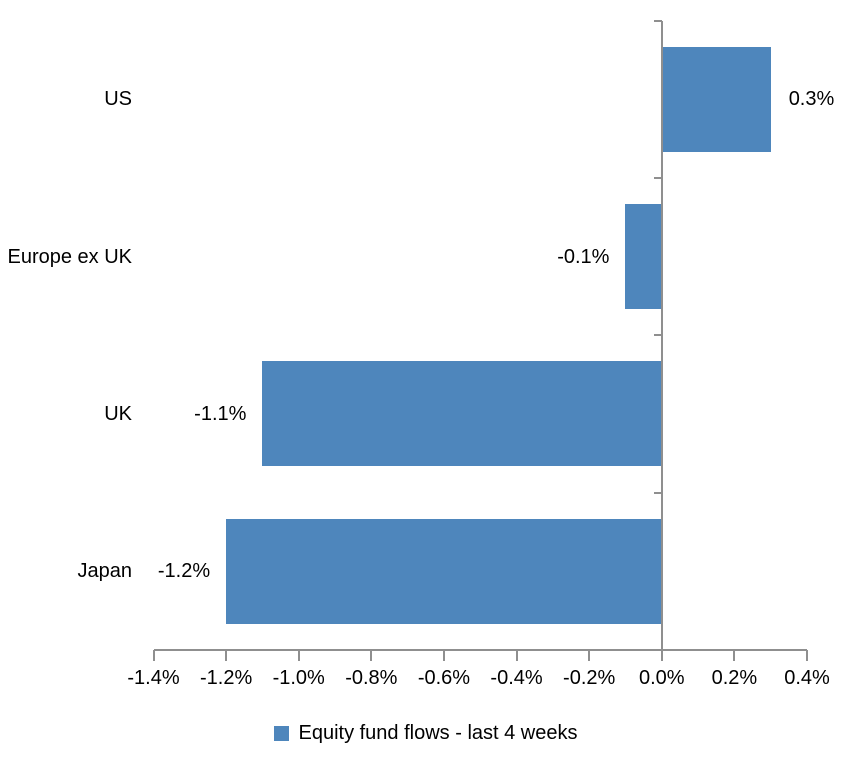  Describe the element at coordinates (583, 256) in the screenshot. I see `value-label: -0.1%` at that location.